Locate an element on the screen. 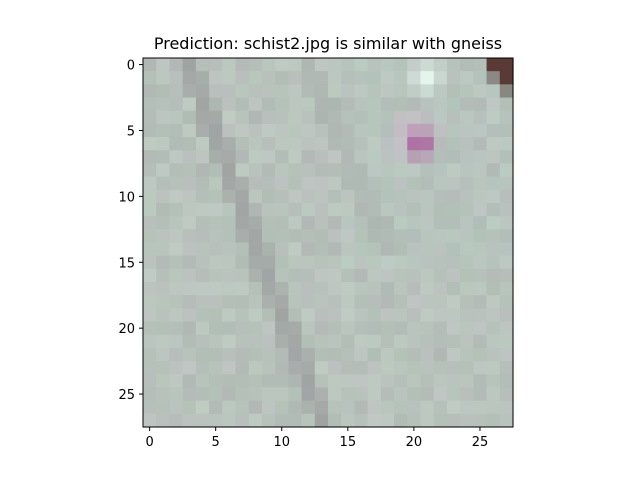 This screenshot has height=480, width=640. y-axis: 0 5 10 15 20 25 is located at coordinates (130, 231).